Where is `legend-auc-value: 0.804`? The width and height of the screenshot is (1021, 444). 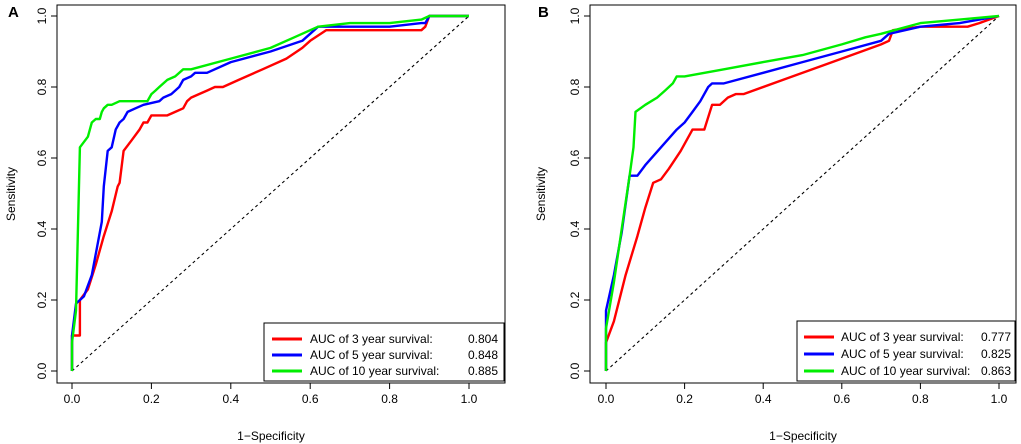 legend-auc-value: 0.804 is located at coordinates (483, 339).